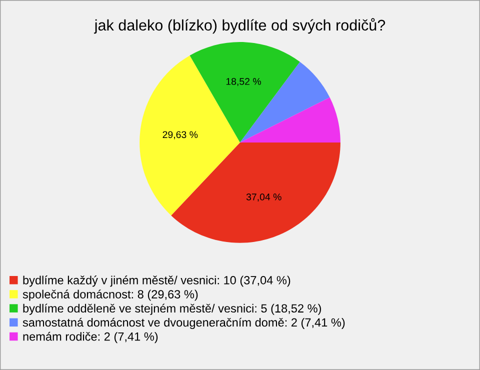 This screenshot has width=480, height=370. What do you see at coordinates (180, 135) in the screenshot?
I see `data-label: 29,63 %` at bounding box center [180, 135].